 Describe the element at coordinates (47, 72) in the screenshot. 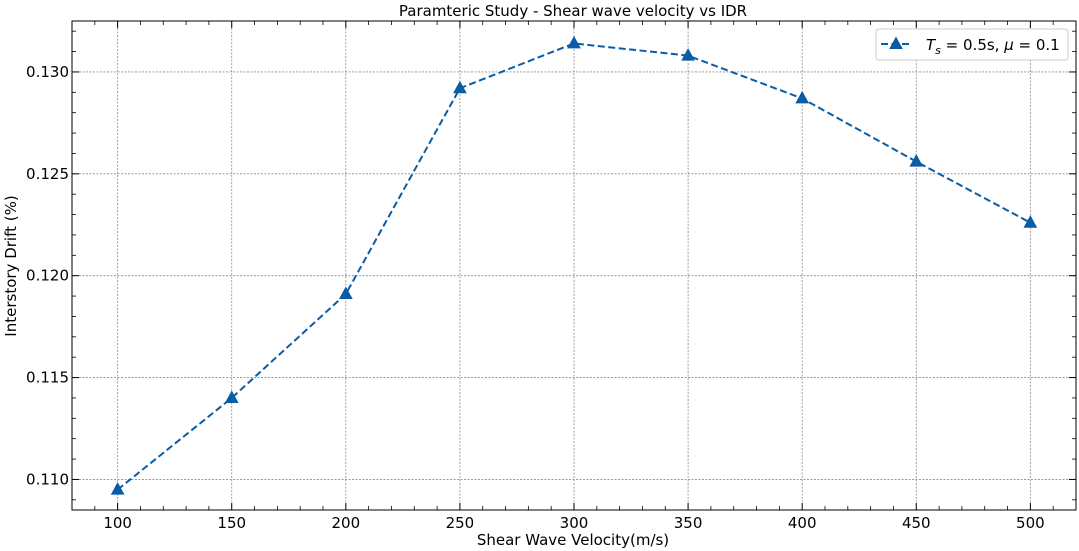

I see `y-tick-label: 0.130` at that location.